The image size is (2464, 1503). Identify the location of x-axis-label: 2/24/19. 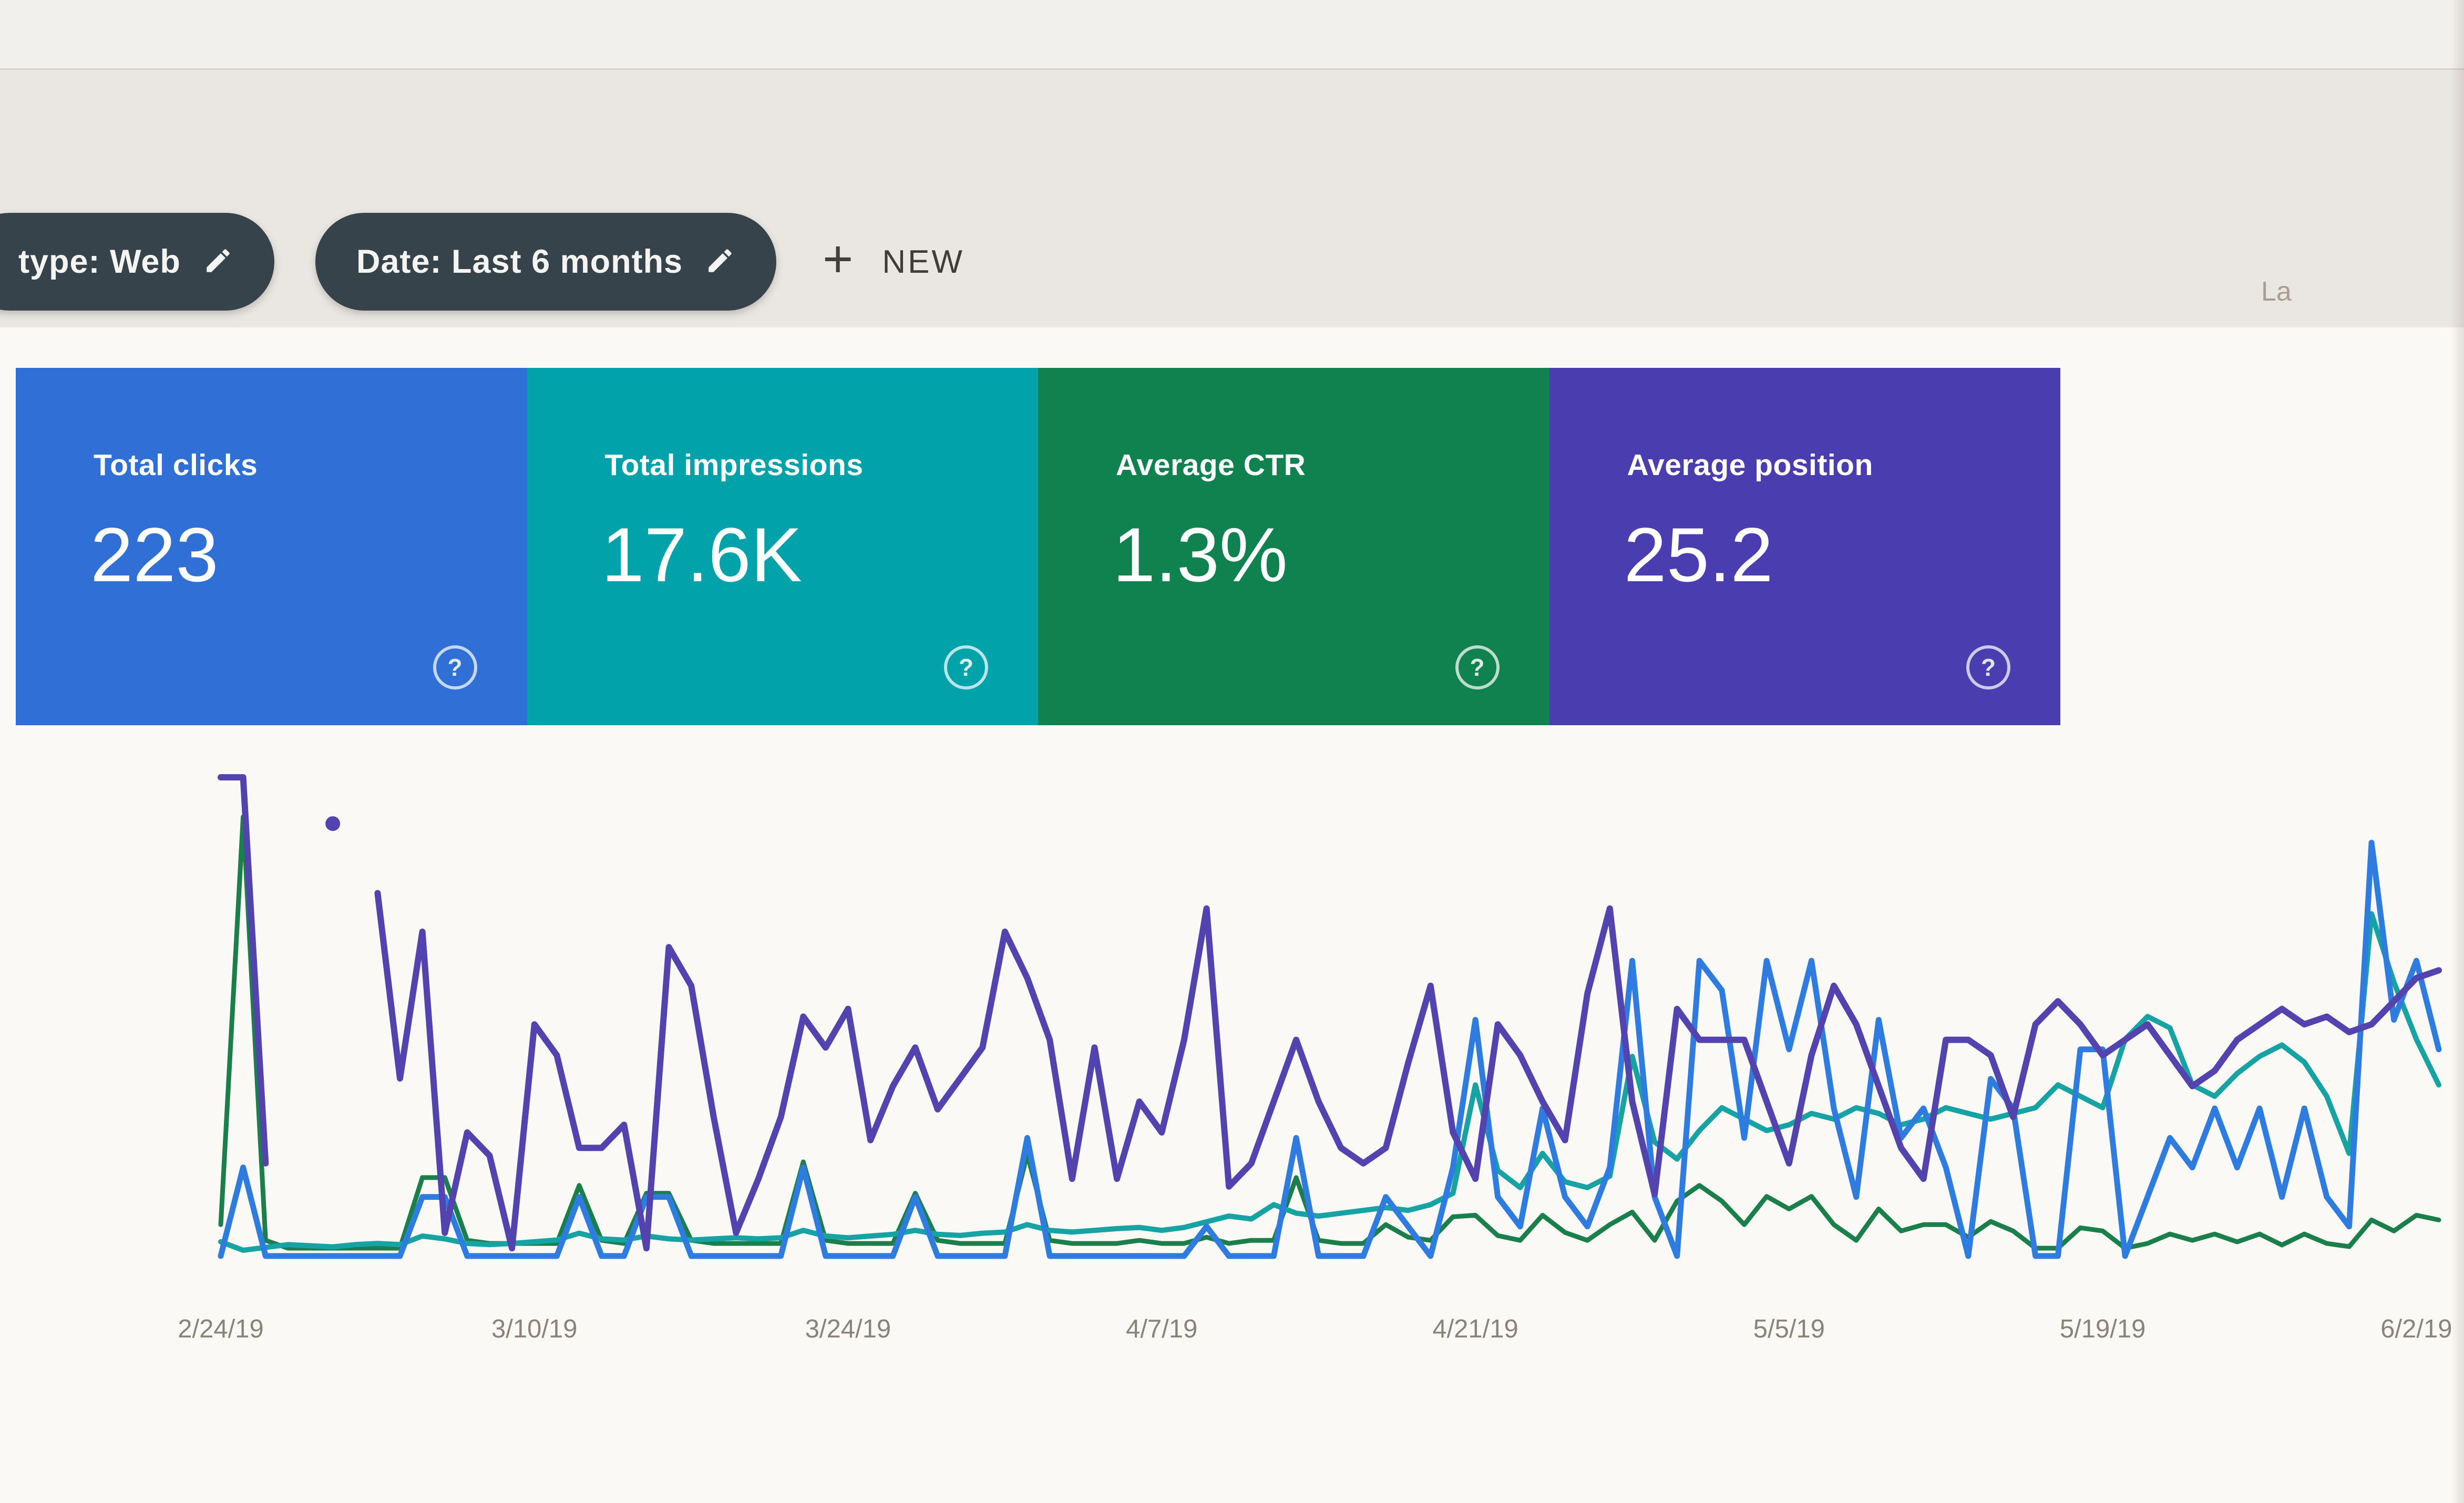
(221, 1329).